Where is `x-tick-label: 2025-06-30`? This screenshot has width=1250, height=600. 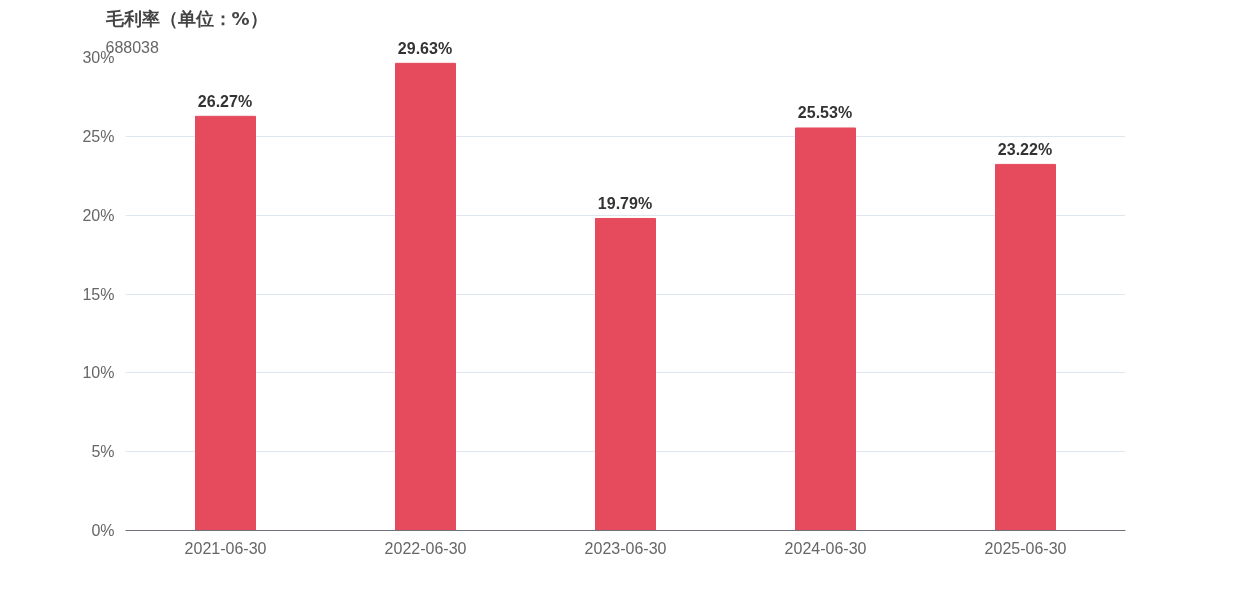 x-tick-label: 2025-06-30 is located at coordinates (1025, 548).